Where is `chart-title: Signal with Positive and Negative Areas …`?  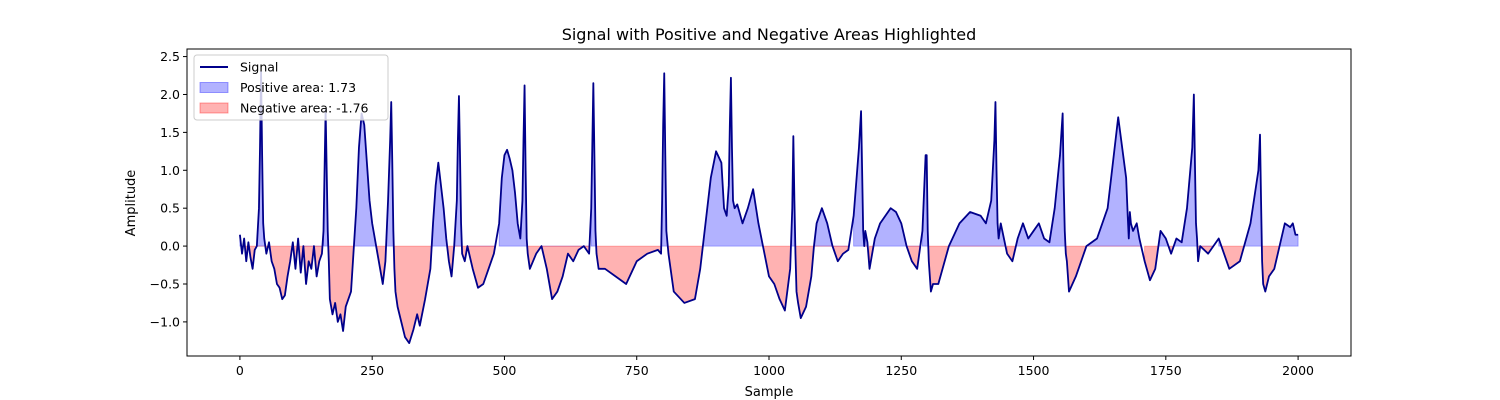 chart-title: Signal with Positive and Negative Areas … is located at coordinates (769, 34).